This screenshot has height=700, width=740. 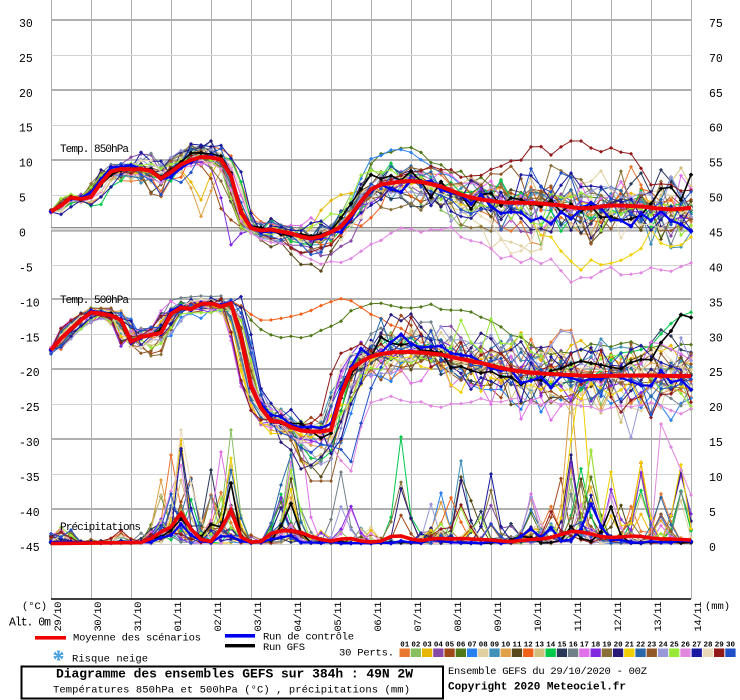 I want to click on svg-text: 28, so click(x=708, y=646).